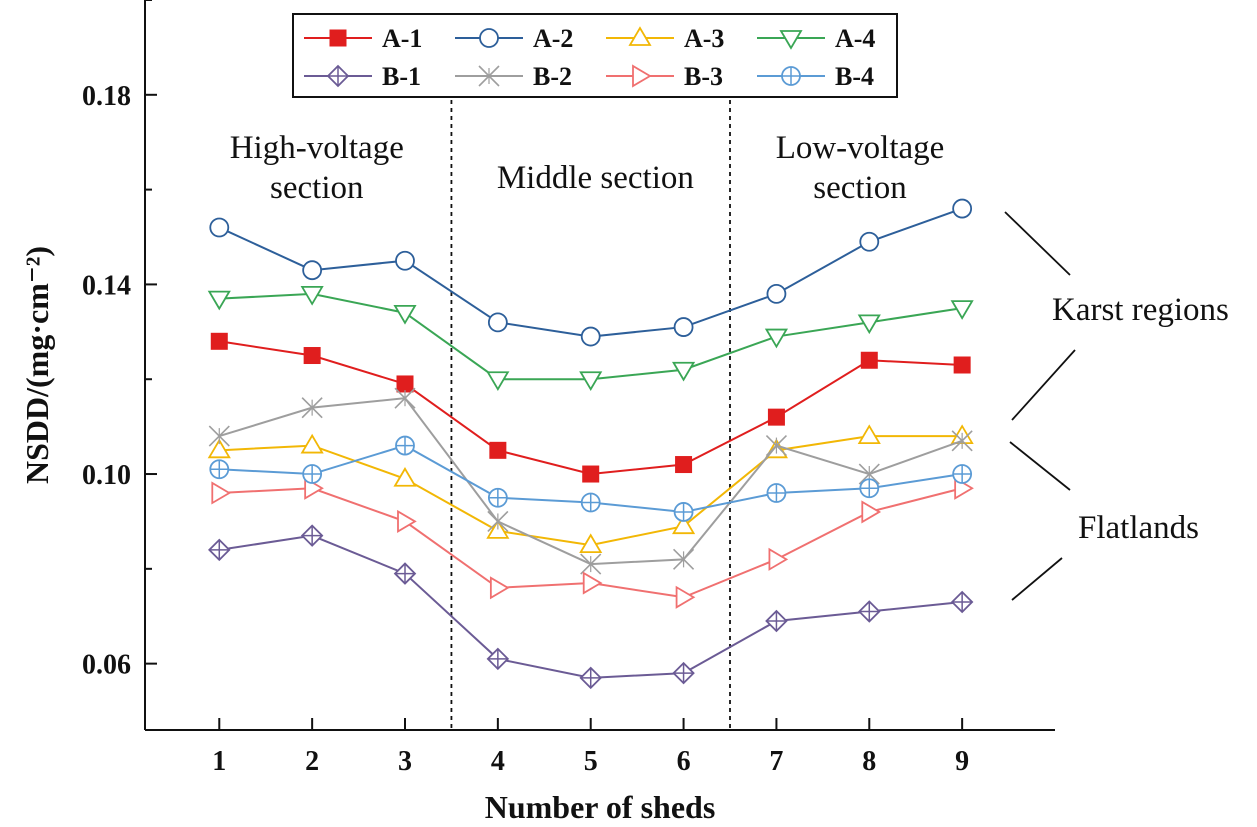 The height and width of the screenshot is (827, 1257). What do you see at coordinates (869, 761) in the screenshot?
I see `x-tick-label: 8` at bounding box center [869, 761].